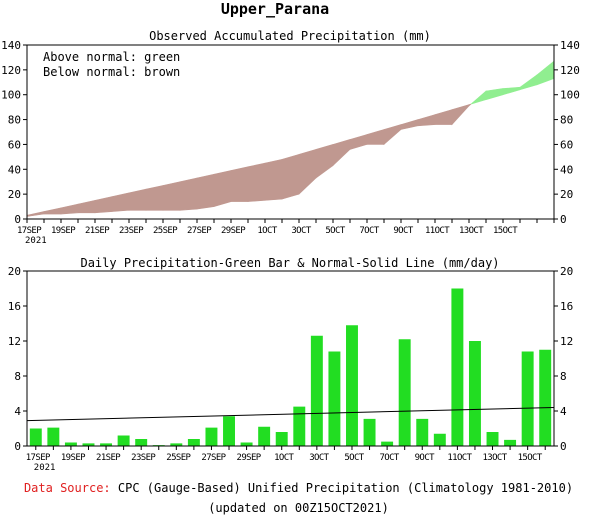 The image size is (597, 518). I want to click on y-tick-label-left: 80, so click(14, 120).